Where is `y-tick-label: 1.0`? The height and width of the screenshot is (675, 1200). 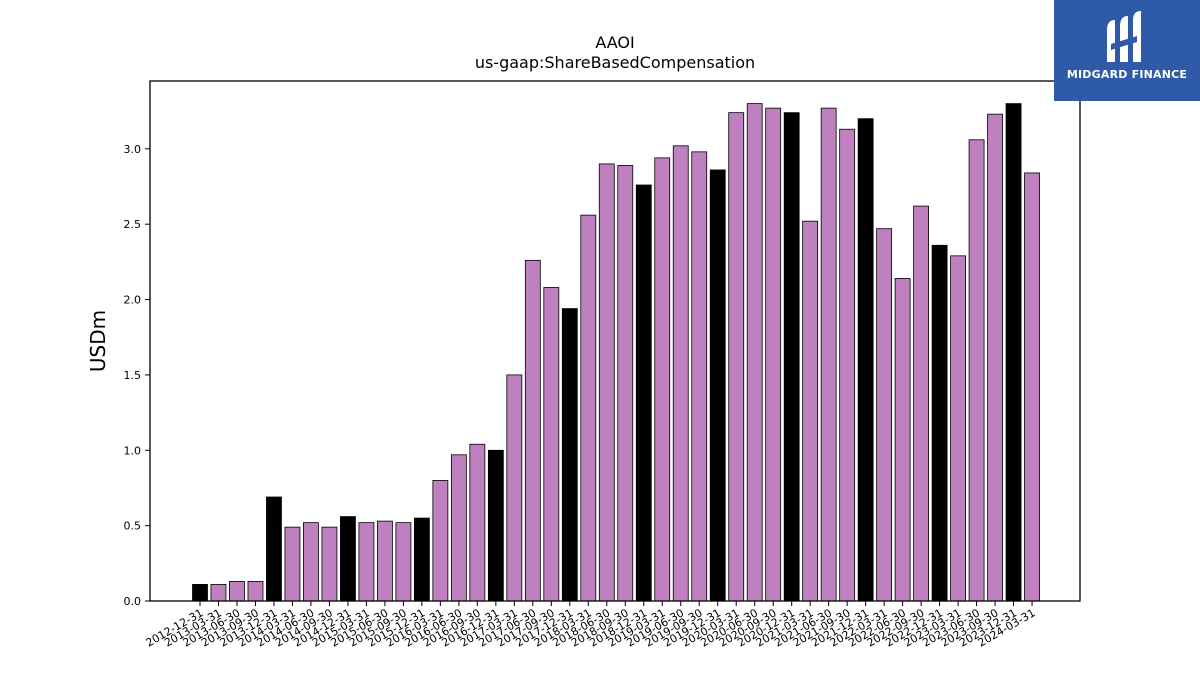 y-tick-label: 1.0 is located at coordinates (133, 450).